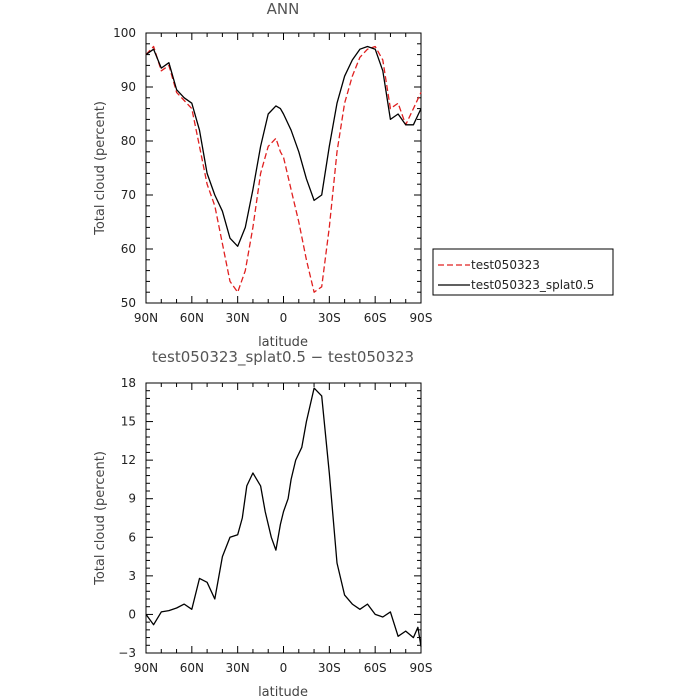 This screenshot has height=700, width=700. Describe the element at coordinates (128, 303) in the screenshot. I see `y-tick-label: 50` at that location.